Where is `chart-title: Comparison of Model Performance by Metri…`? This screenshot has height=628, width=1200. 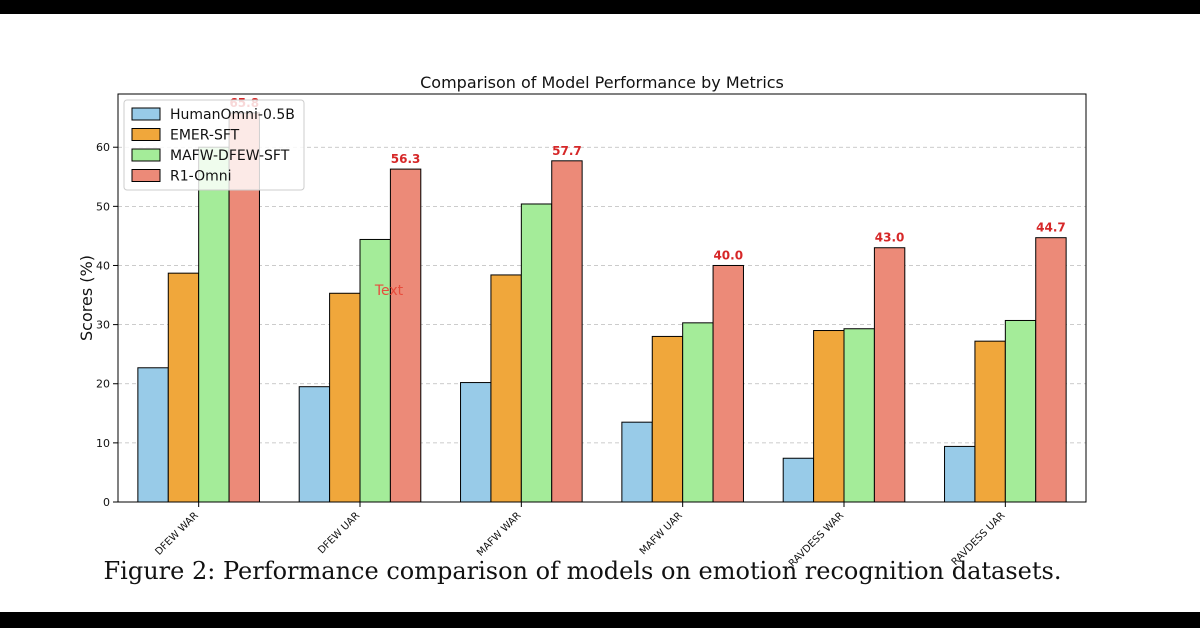
chart-title: Comparison of Model Performance by Metri… is located at coordinates (602, 82).